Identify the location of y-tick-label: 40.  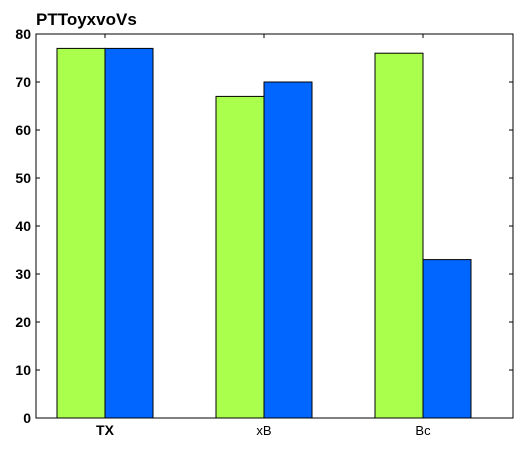
(23, 226).